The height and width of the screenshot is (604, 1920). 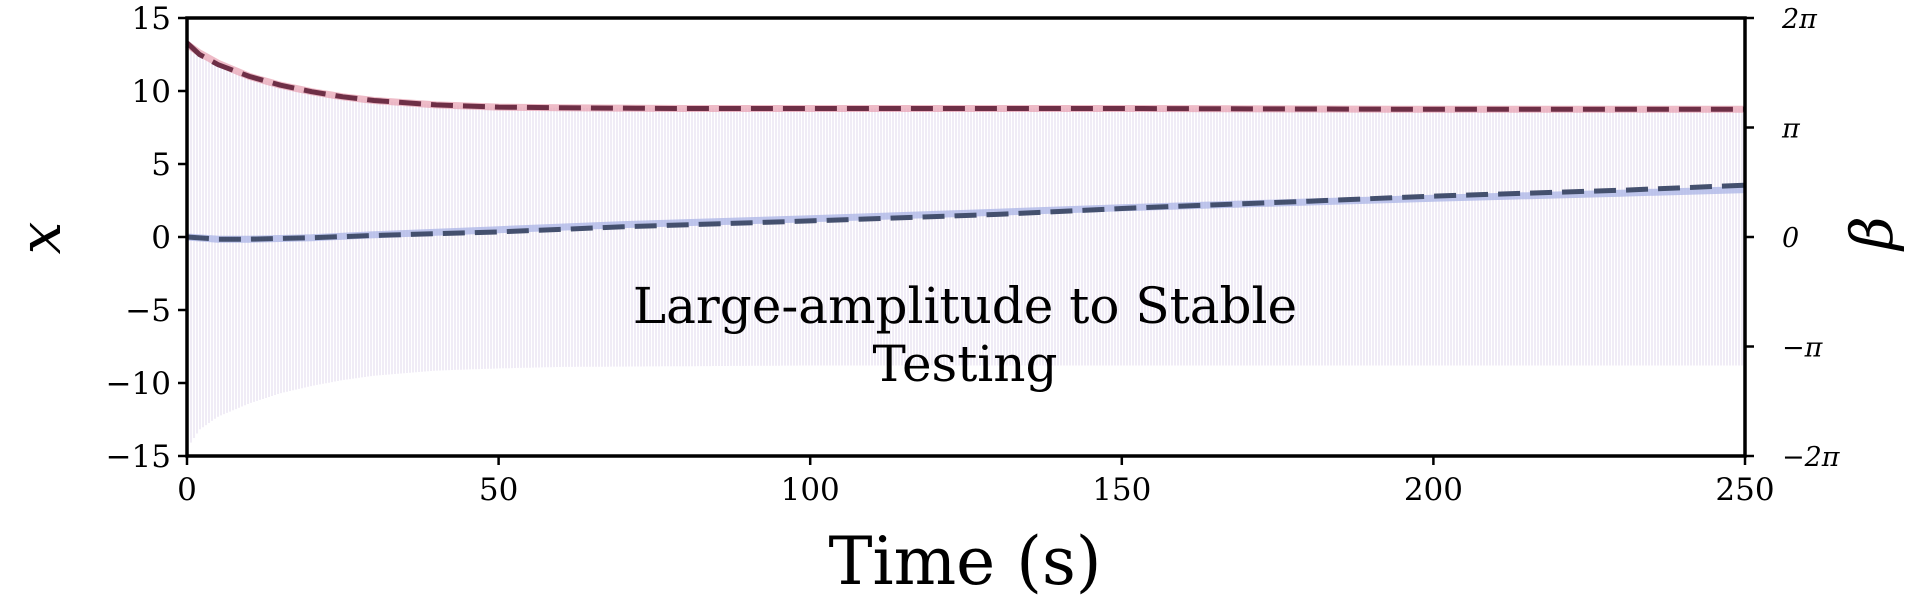 I want to click on annotation-line-1: Large-amplitude to Stable, so click(x=965, y=306).